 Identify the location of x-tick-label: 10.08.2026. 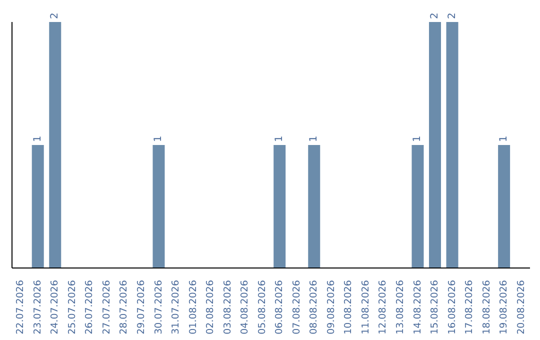
(348, 307).